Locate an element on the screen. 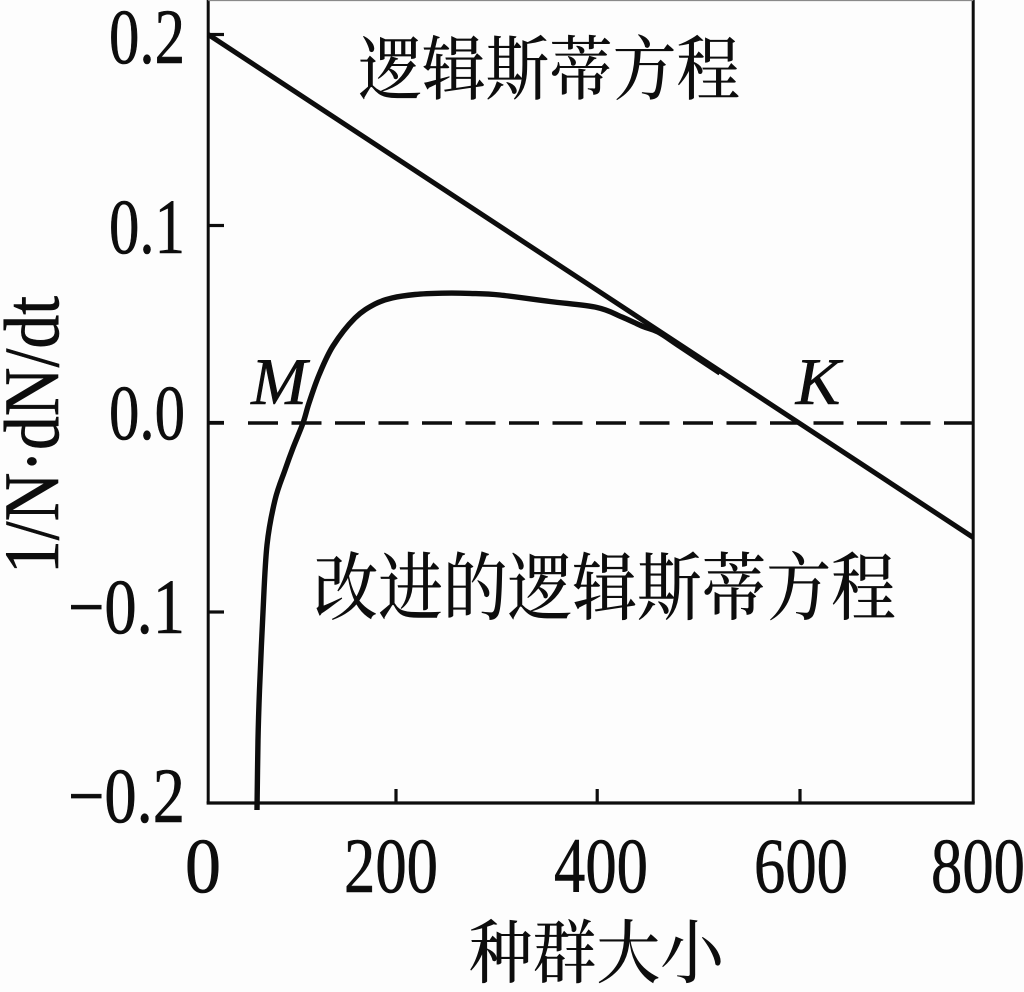 Image resolution: width=1024 pixels, height=992 pixels. svg-text: 400 is located at coordinates (601, 865).